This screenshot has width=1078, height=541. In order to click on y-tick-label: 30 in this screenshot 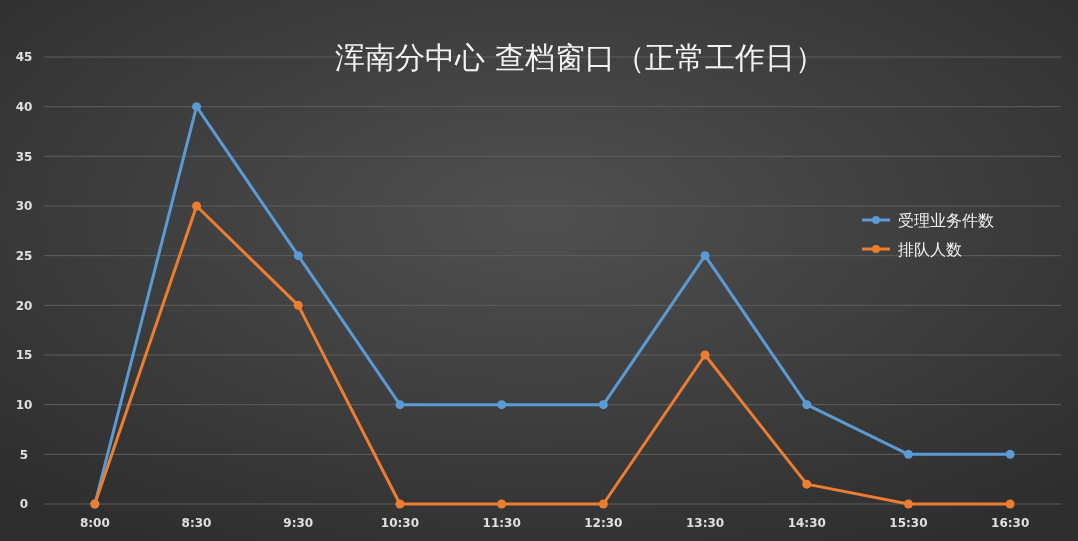, I will do `click(24, 206)`.